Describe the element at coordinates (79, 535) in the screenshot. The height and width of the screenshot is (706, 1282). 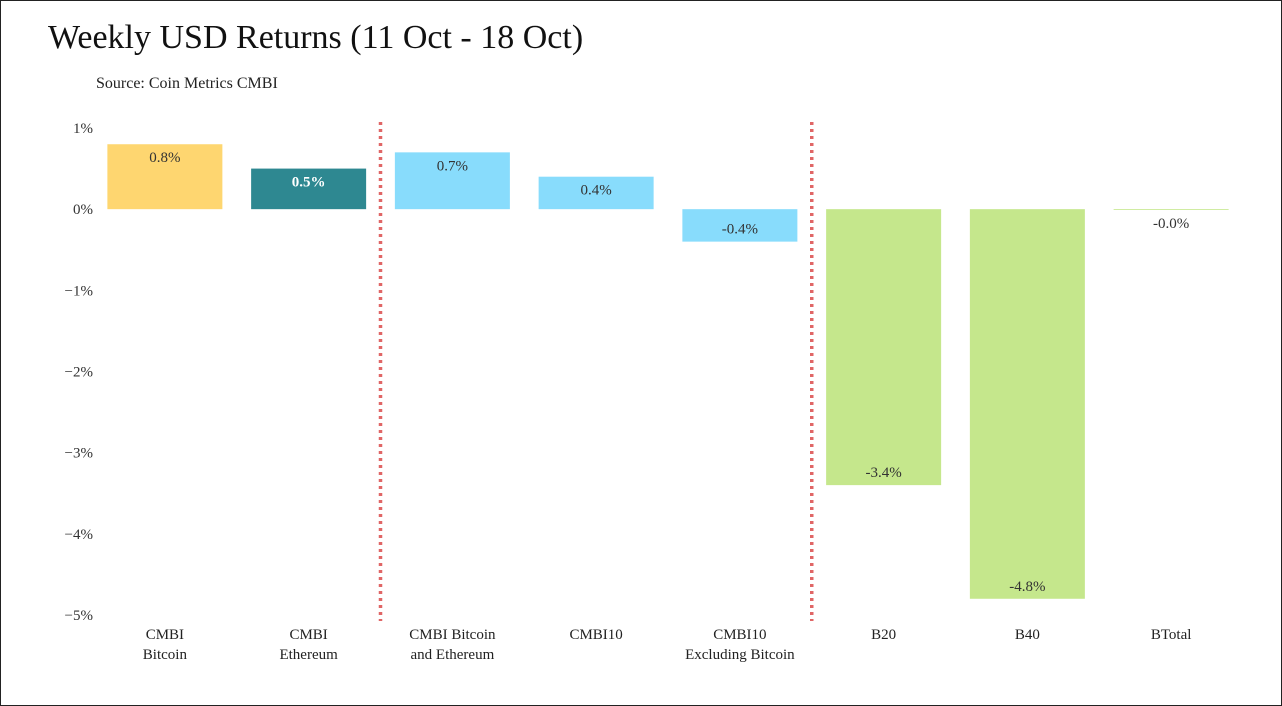
I see `y-tick-label: −4%` at that location.